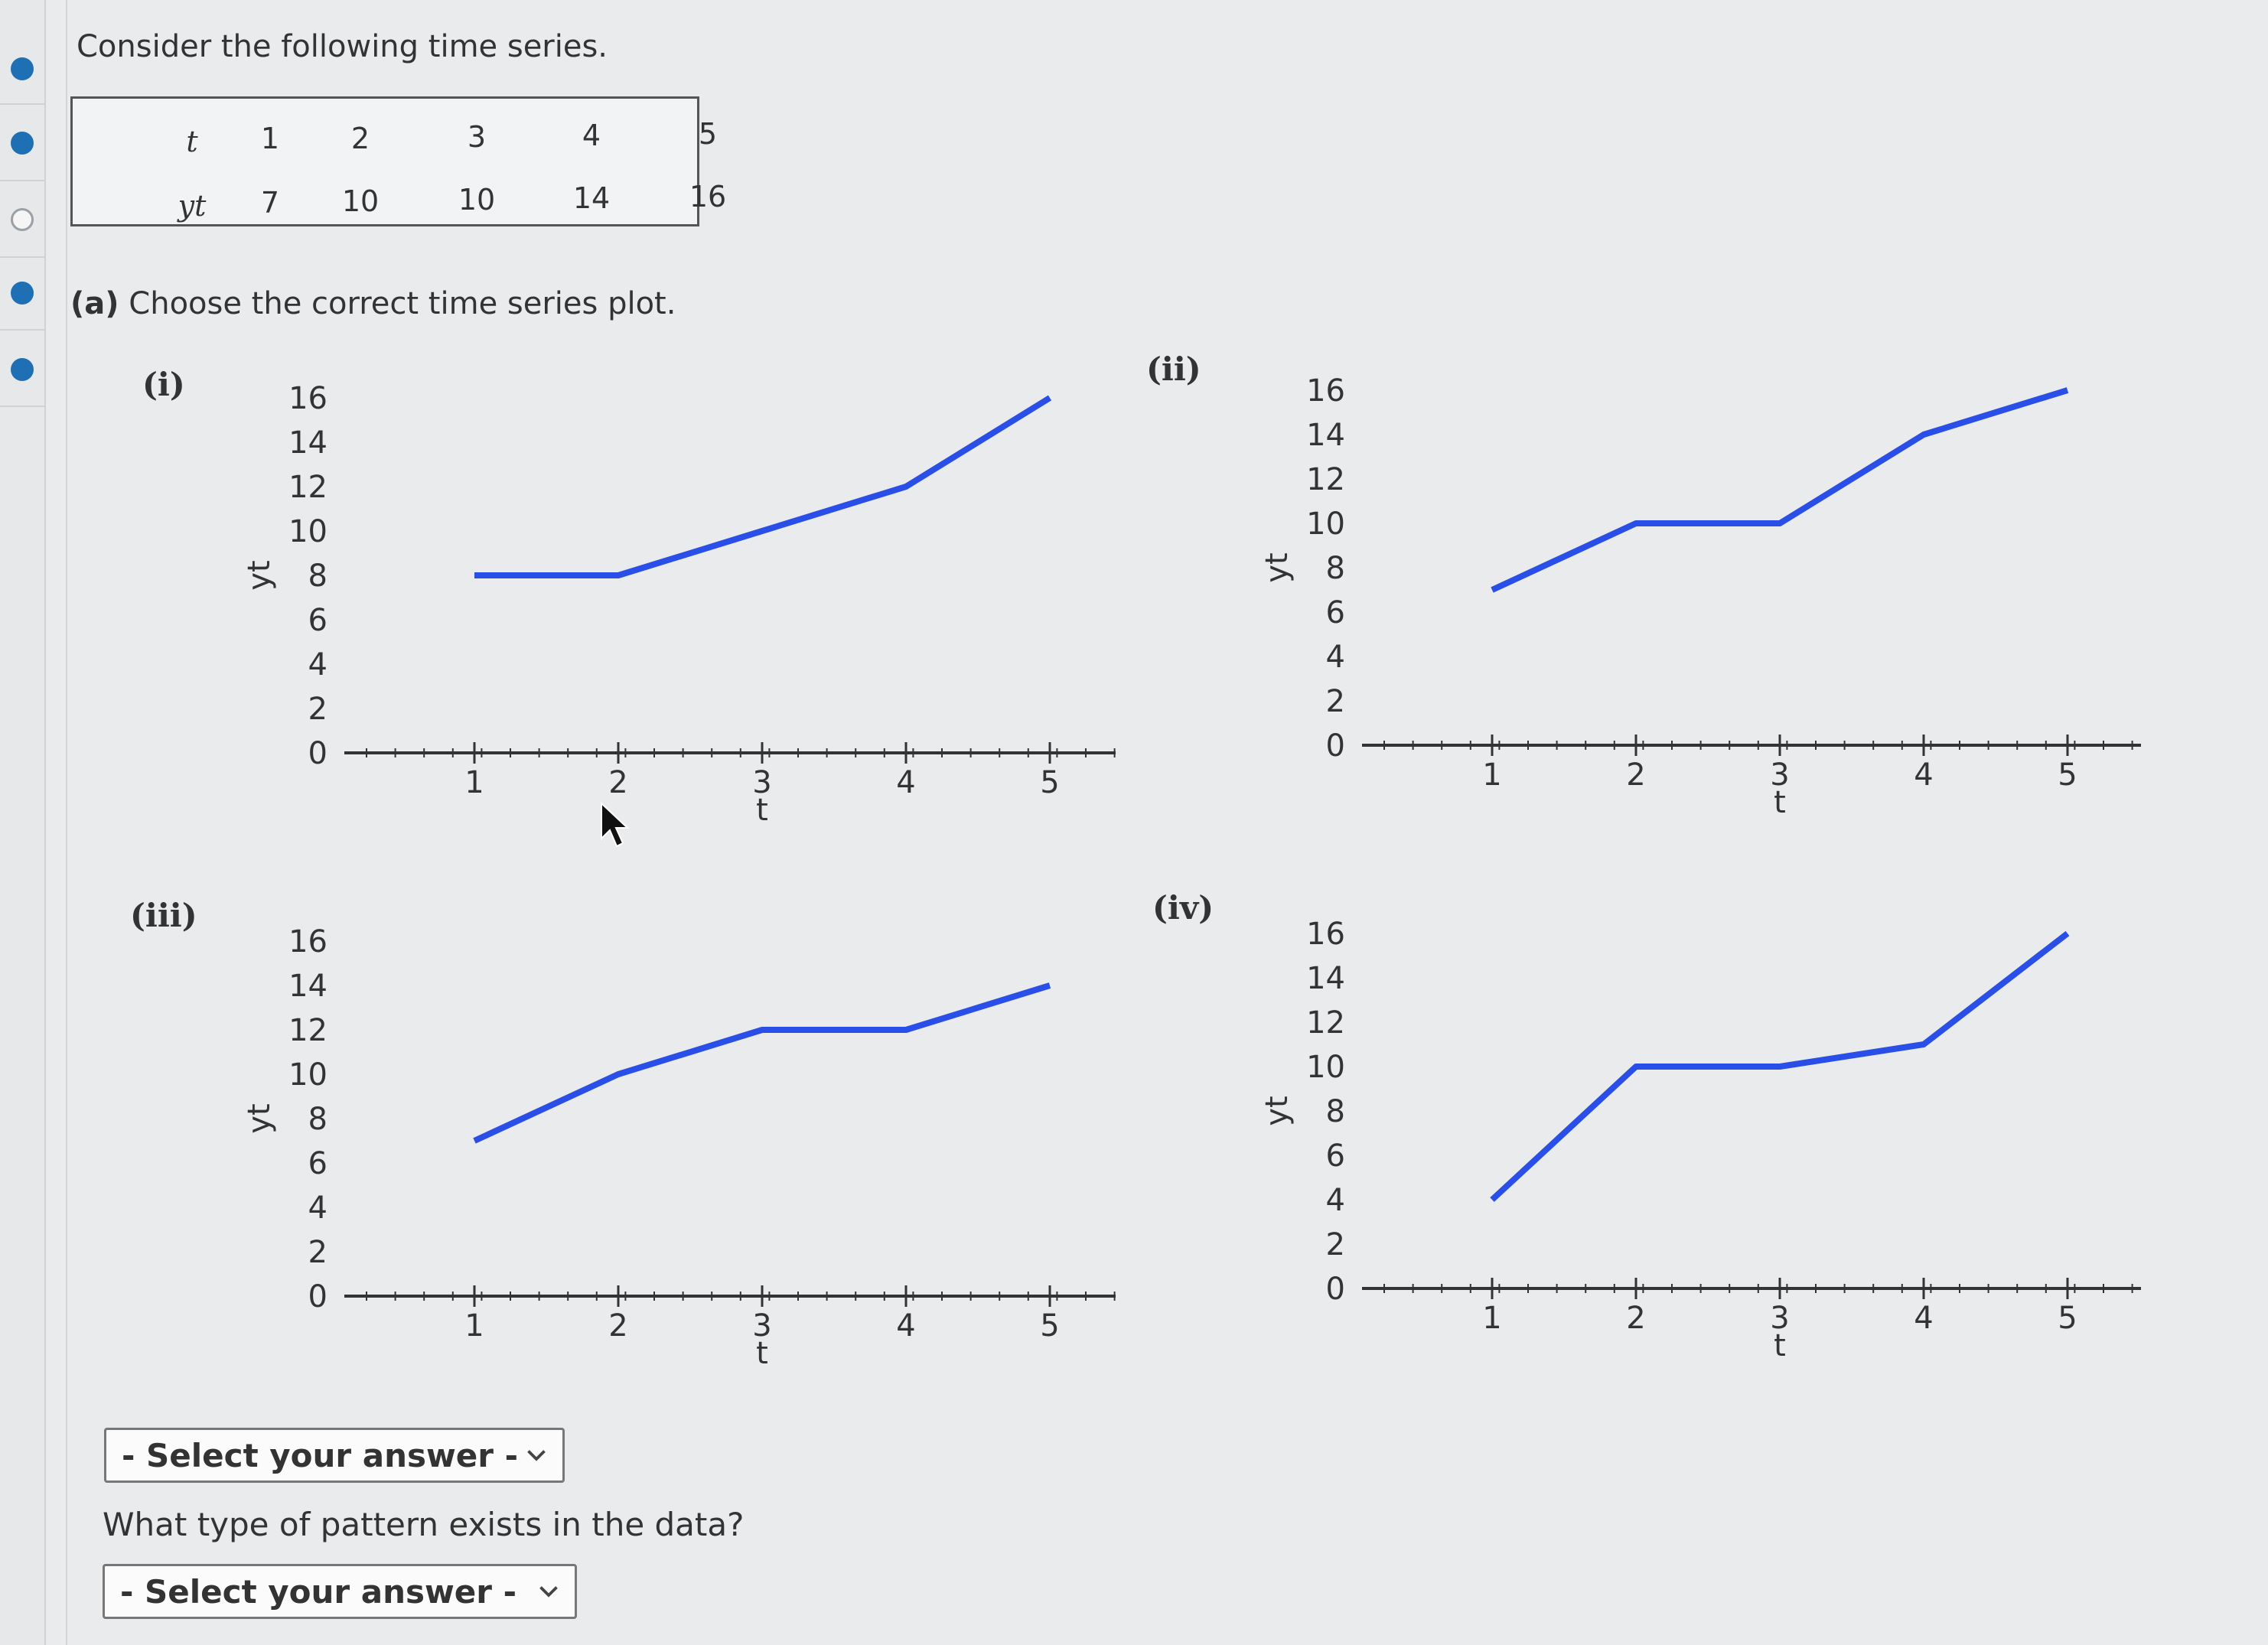  What do you see at coordinates (403, 303) in the screenshot?
I see `part-a-text: Choose the correct time series plot.` at bounding box center [403, 303].